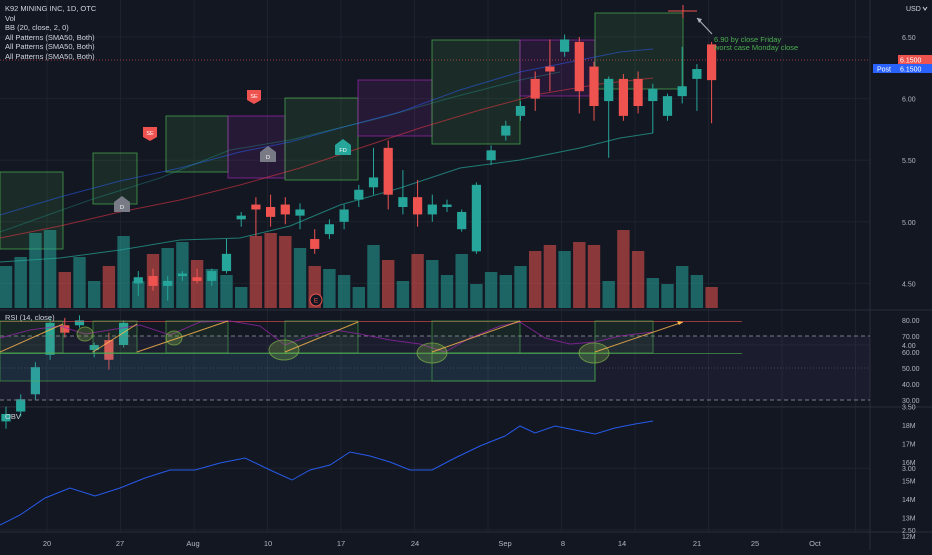 This screenshot has width=932, height=555. I want to click on obv-line, so click(327, 473).